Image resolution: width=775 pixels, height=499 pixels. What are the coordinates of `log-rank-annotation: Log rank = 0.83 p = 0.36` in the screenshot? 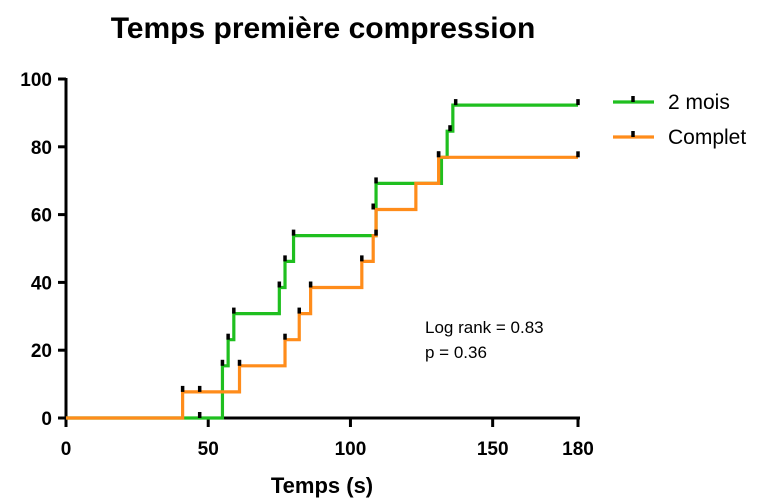 It's located at (484, 340).